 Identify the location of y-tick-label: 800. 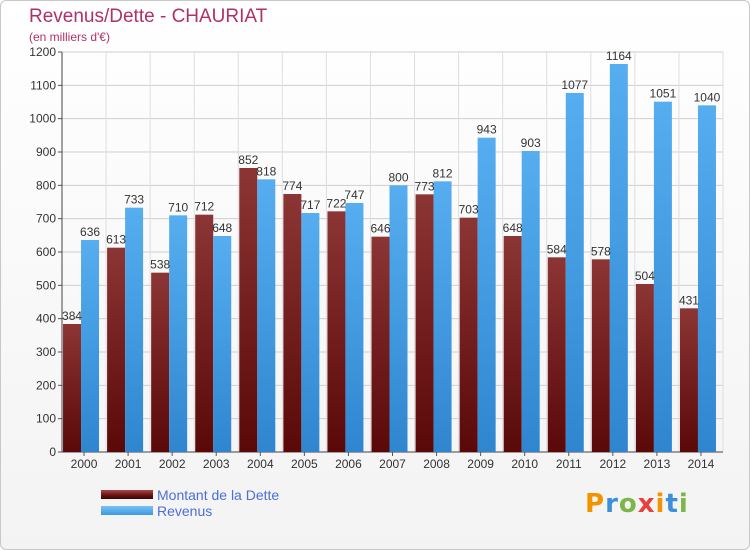
(46, 185).